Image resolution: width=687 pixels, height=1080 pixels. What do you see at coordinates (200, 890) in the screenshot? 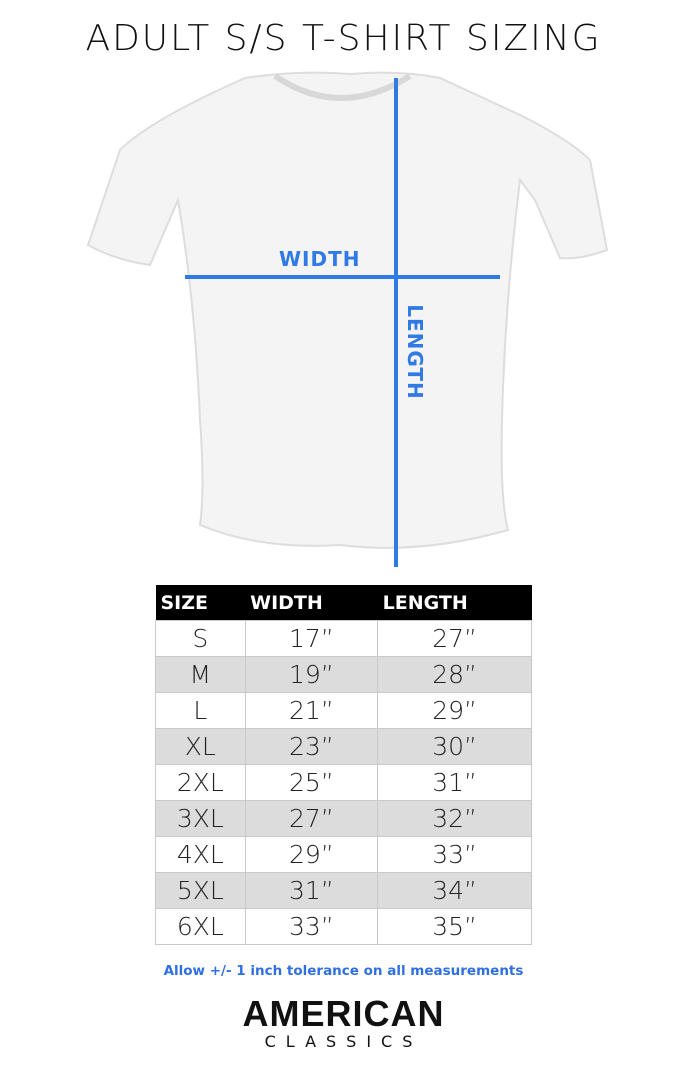
I see `cell-size: 5XL` at bounding box center [200, 890].